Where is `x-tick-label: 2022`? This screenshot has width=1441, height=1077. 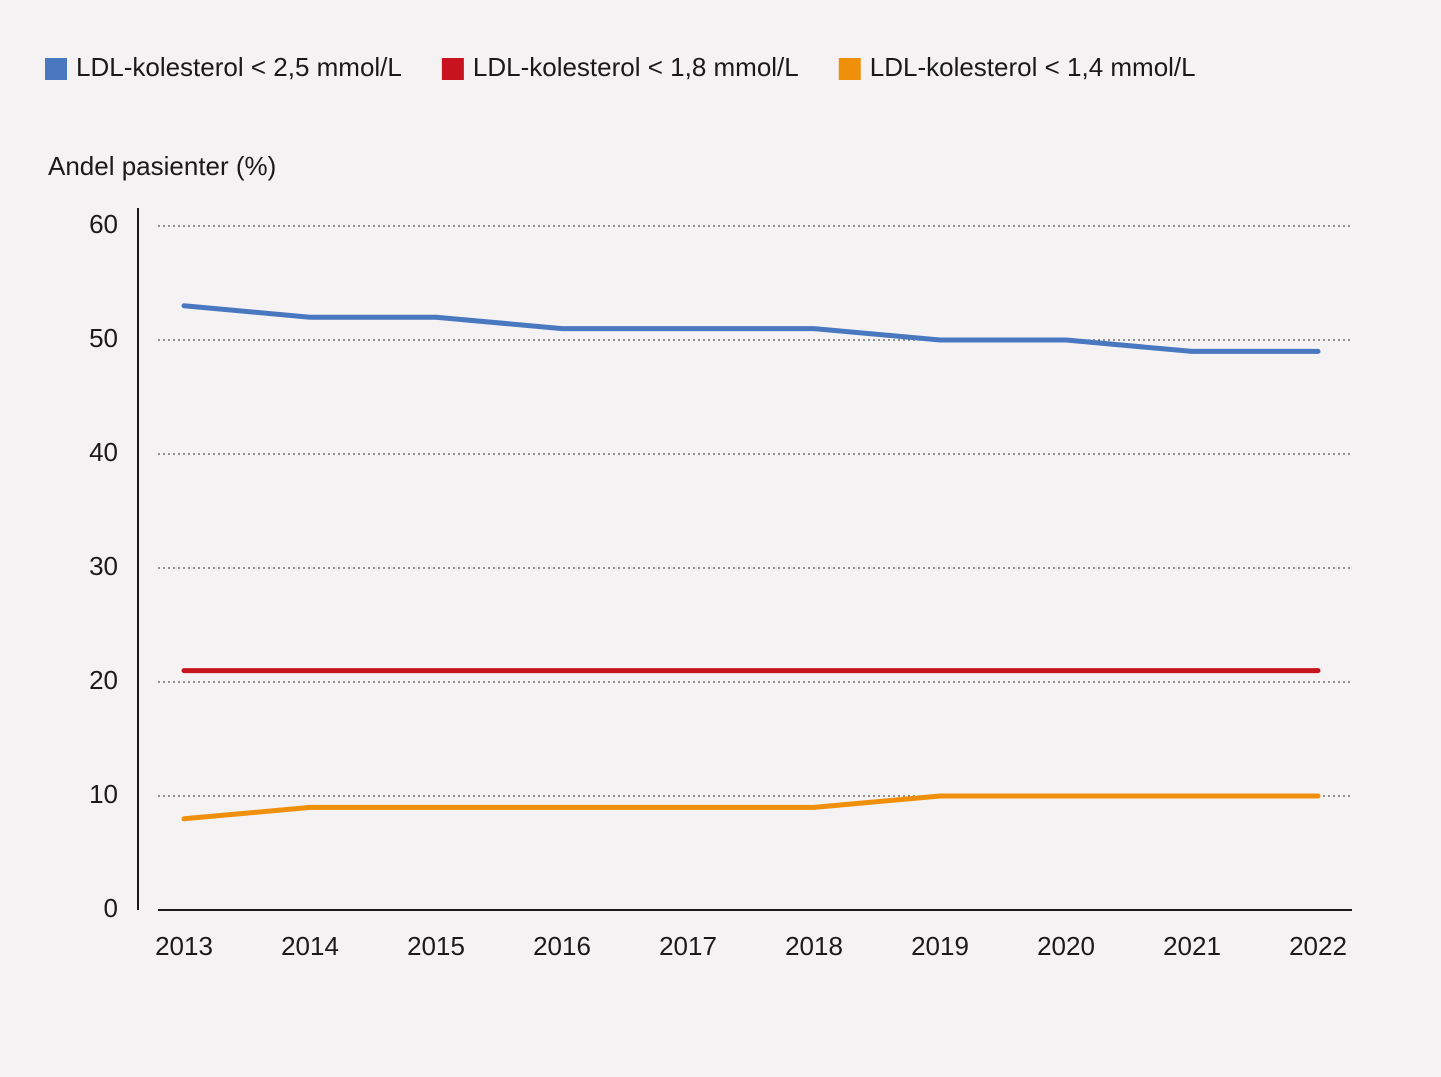 x-tick-label: 2022 is located at coordinates (1318, 946).